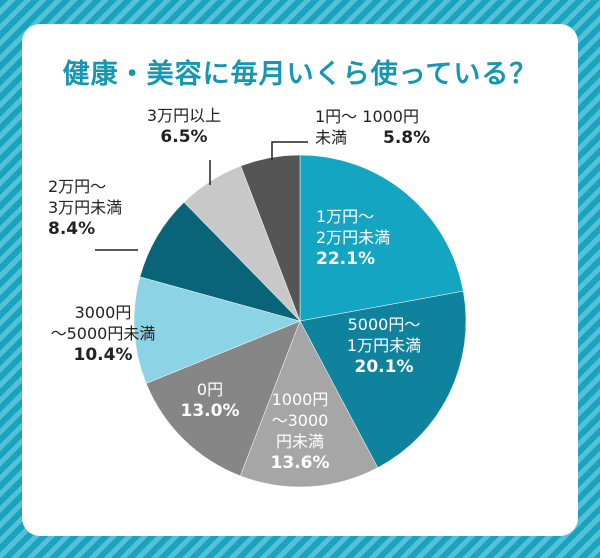 This screenshot has height=558, width=600. What do you see at coordinates (71, 229) in the screenshot?
I see `slice-value-6: 8.4%` at bounding box center [71, 229].